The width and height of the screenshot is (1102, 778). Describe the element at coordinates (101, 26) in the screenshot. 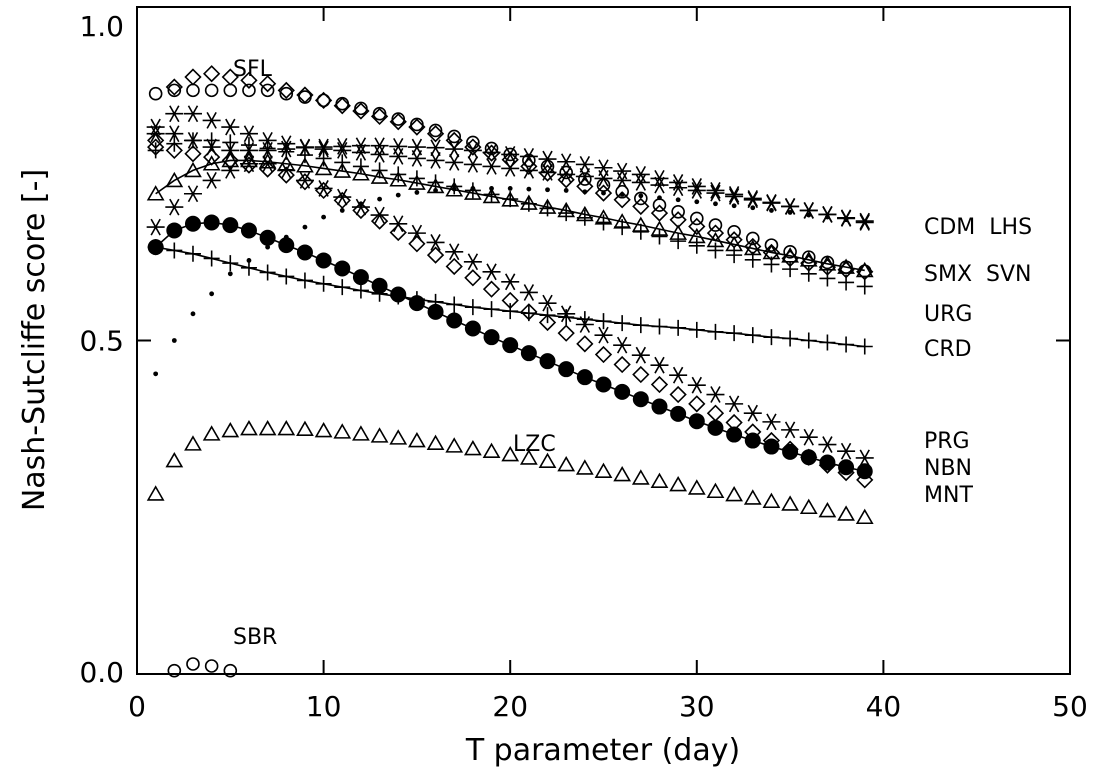

I see `y-tick-label: 1.0` at that location.